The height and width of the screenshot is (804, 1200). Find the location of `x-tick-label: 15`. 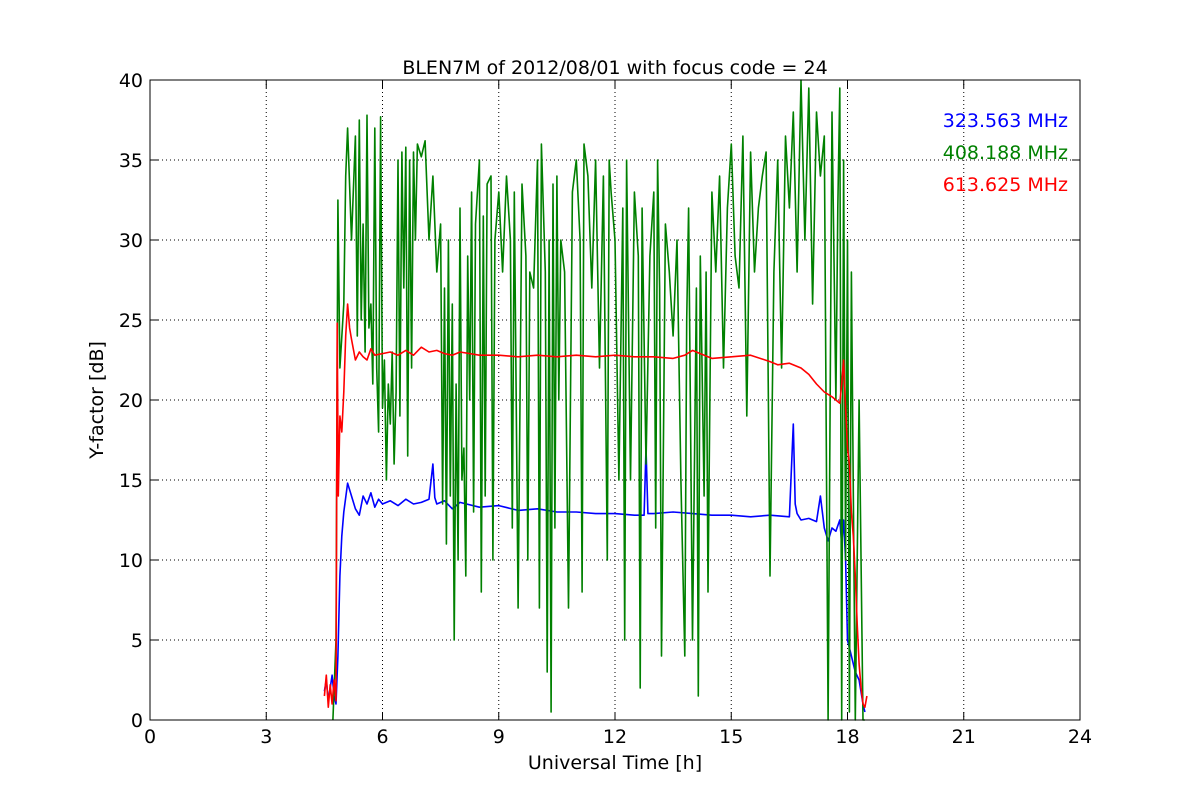

x-tick-label: 15 is located at coordinates (731, 737).